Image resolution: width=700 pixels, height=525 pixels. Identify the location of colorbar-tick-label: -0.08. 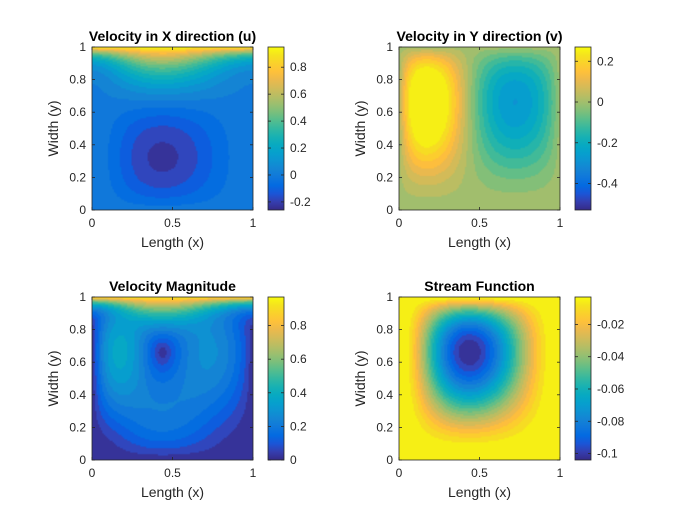
(611, 421).